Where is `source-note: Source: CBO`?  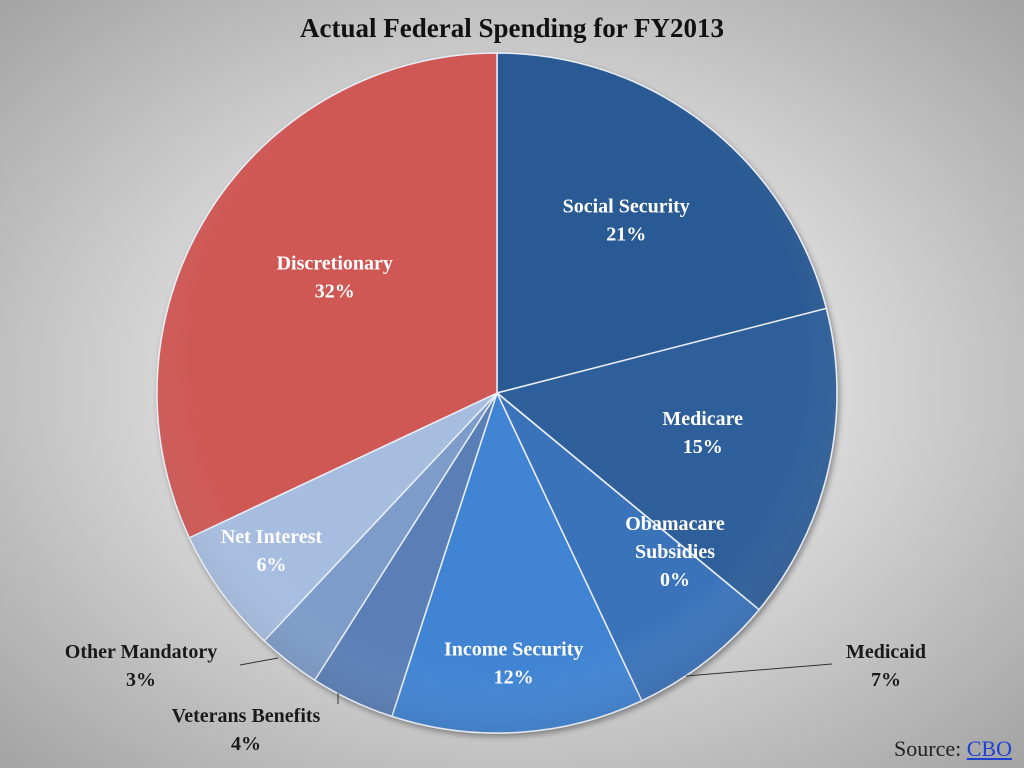
source-note: Source: CBO is located at coordinates (953, 749).